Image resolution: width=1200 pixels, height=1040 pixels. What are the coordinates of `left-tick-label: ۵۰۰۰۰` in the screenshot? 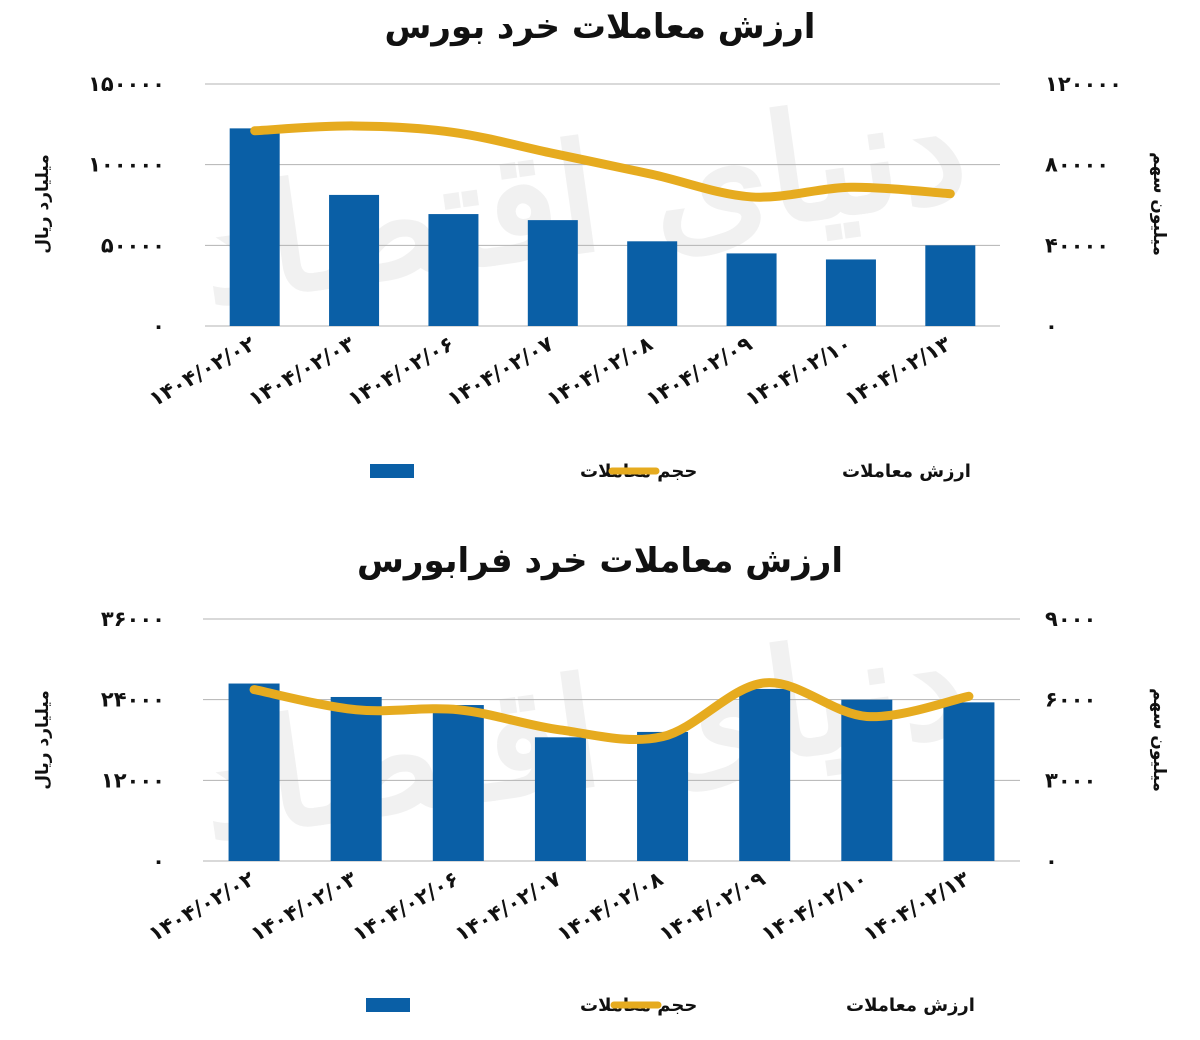 It's located at (133, 245).